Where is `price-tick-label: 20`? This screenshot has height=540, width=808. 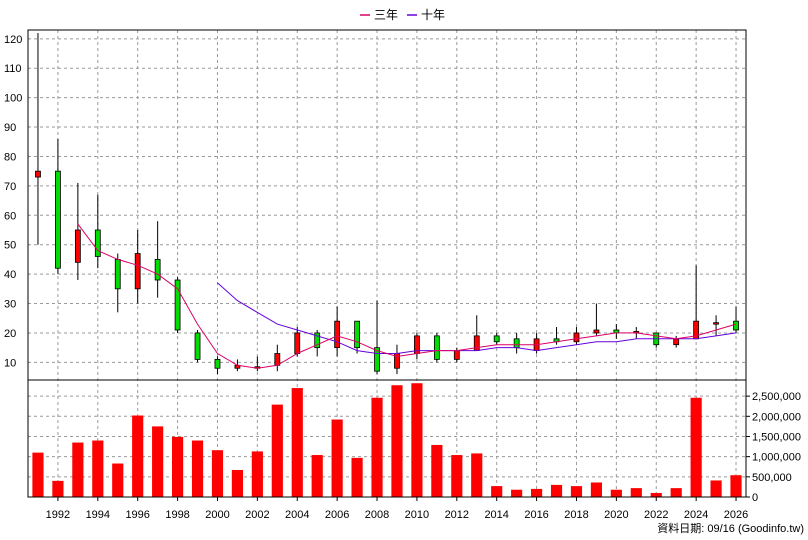 price-tick-label: 20 is located at coordinates (10, 334).